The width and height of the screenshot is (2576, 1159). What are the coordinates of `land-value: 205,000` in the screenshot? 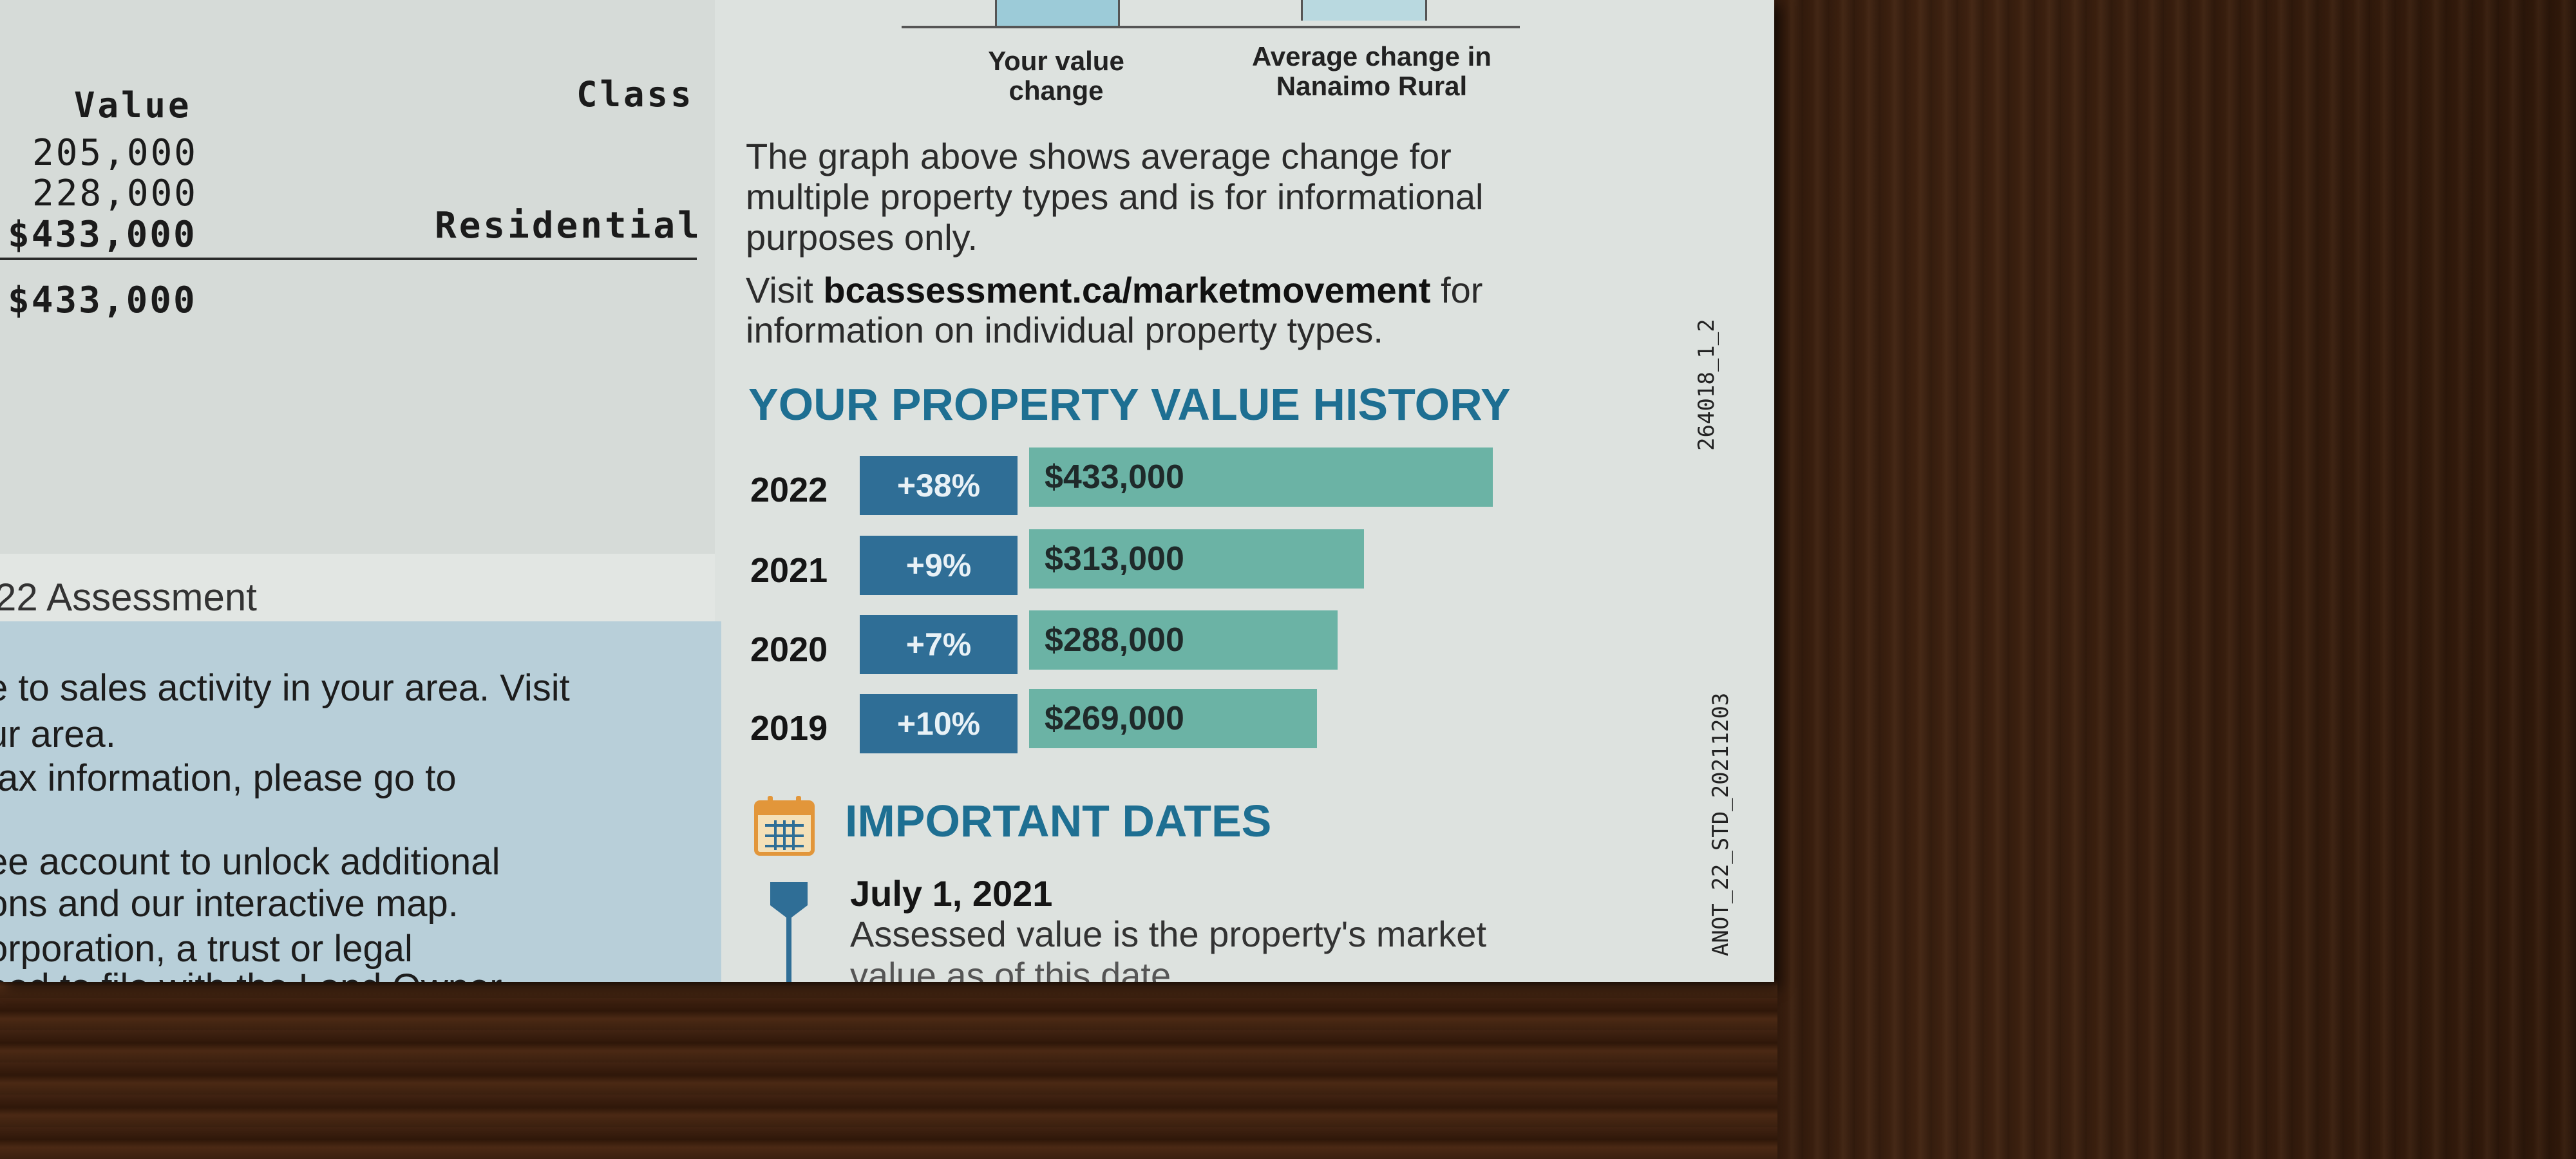 It's located at (115, 153).